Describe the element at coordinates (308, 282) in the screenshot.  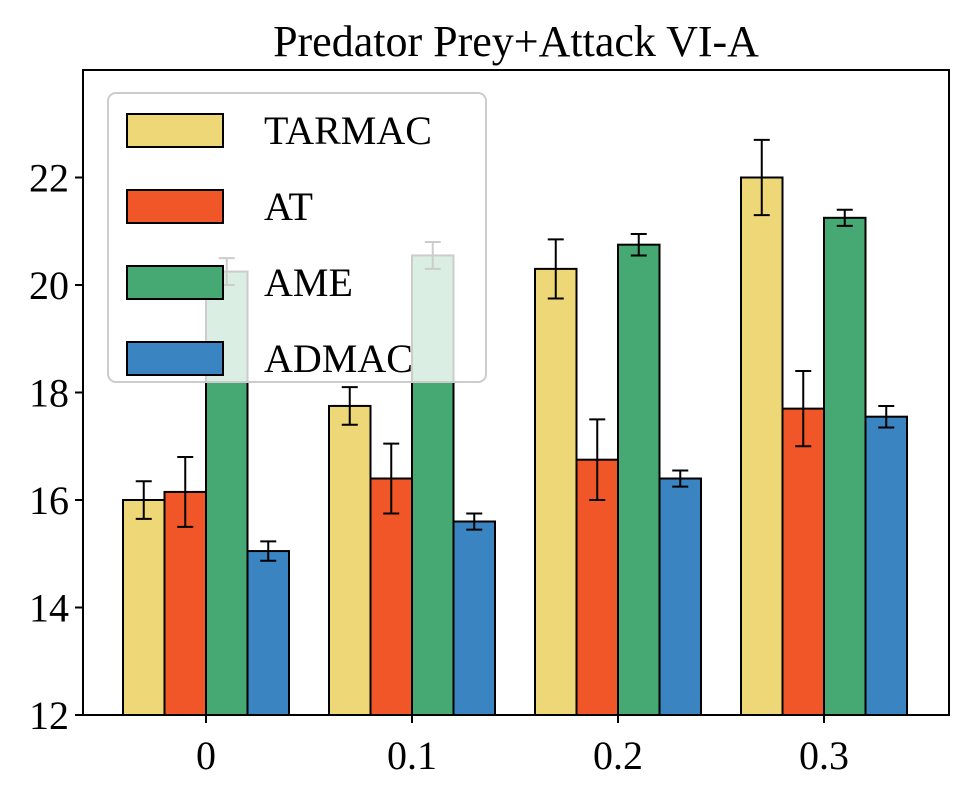
I see `legend-label: AME` at that location.